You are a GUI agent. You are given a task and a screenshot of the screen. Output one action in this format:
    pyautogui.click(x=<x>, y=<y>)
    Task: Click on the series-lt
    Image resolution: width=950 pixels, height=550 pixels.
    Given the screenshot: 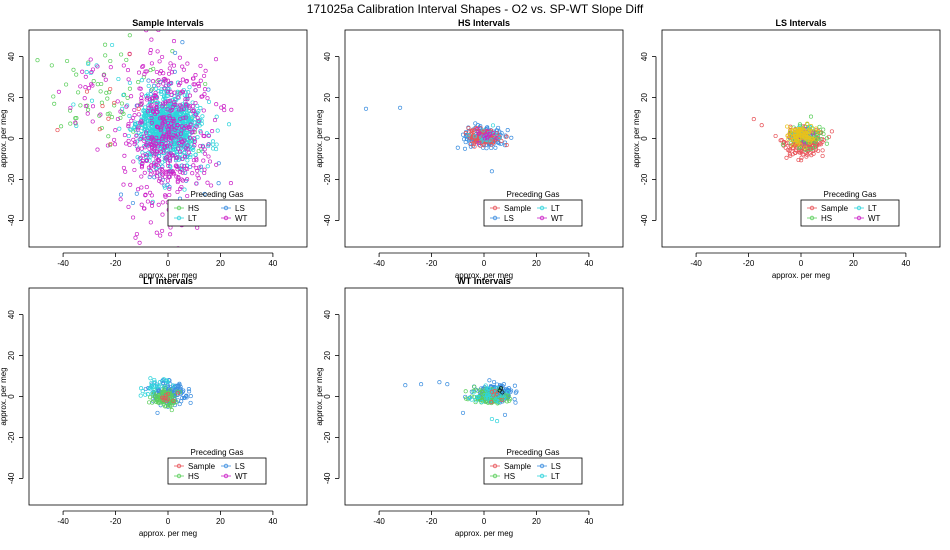 What is the action you would take?
    pyautogui.click(x=489, y=403)
    